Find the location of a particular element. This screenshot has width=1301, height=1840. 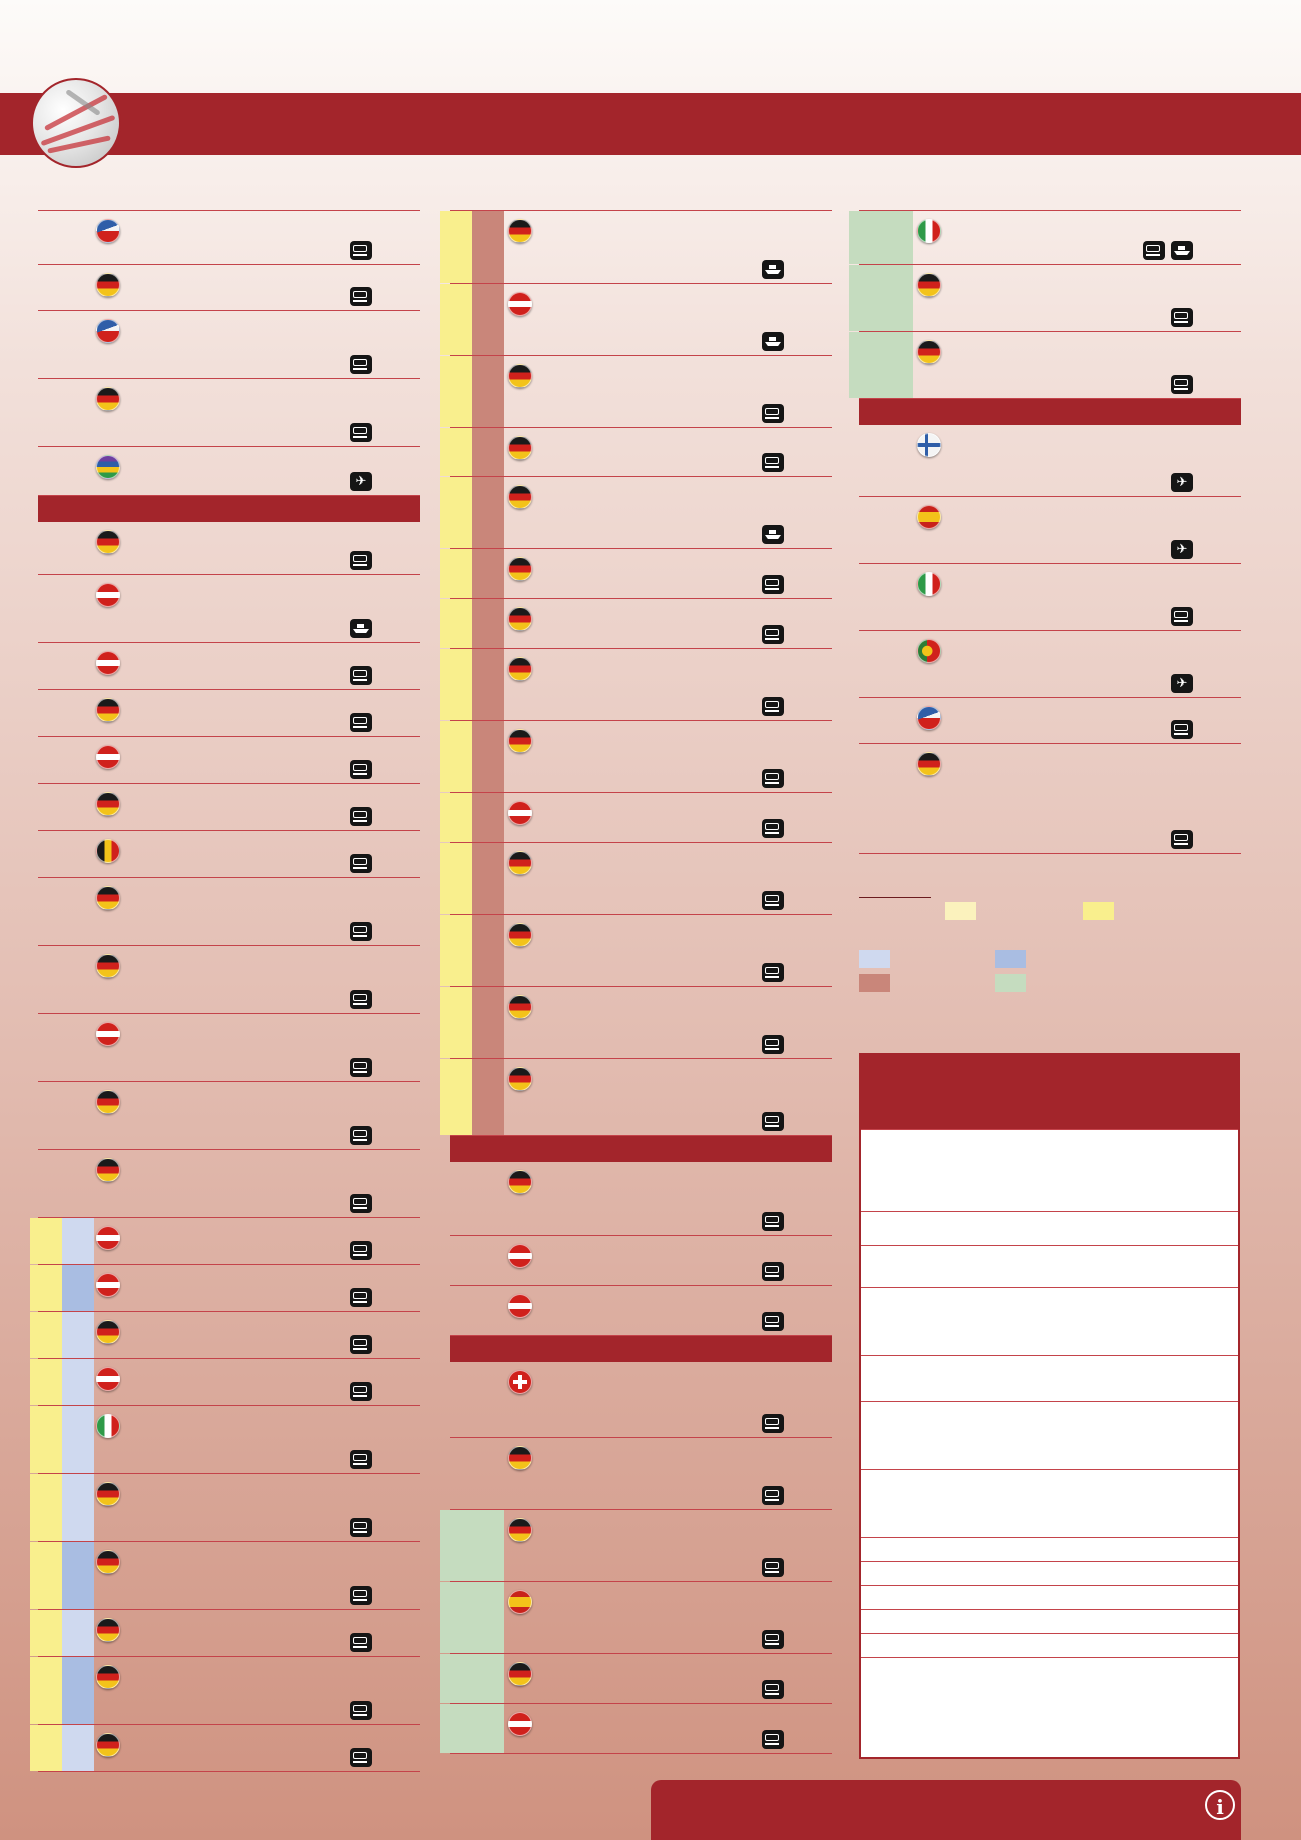

legend-swatch is located at coordinates (1010, 983).